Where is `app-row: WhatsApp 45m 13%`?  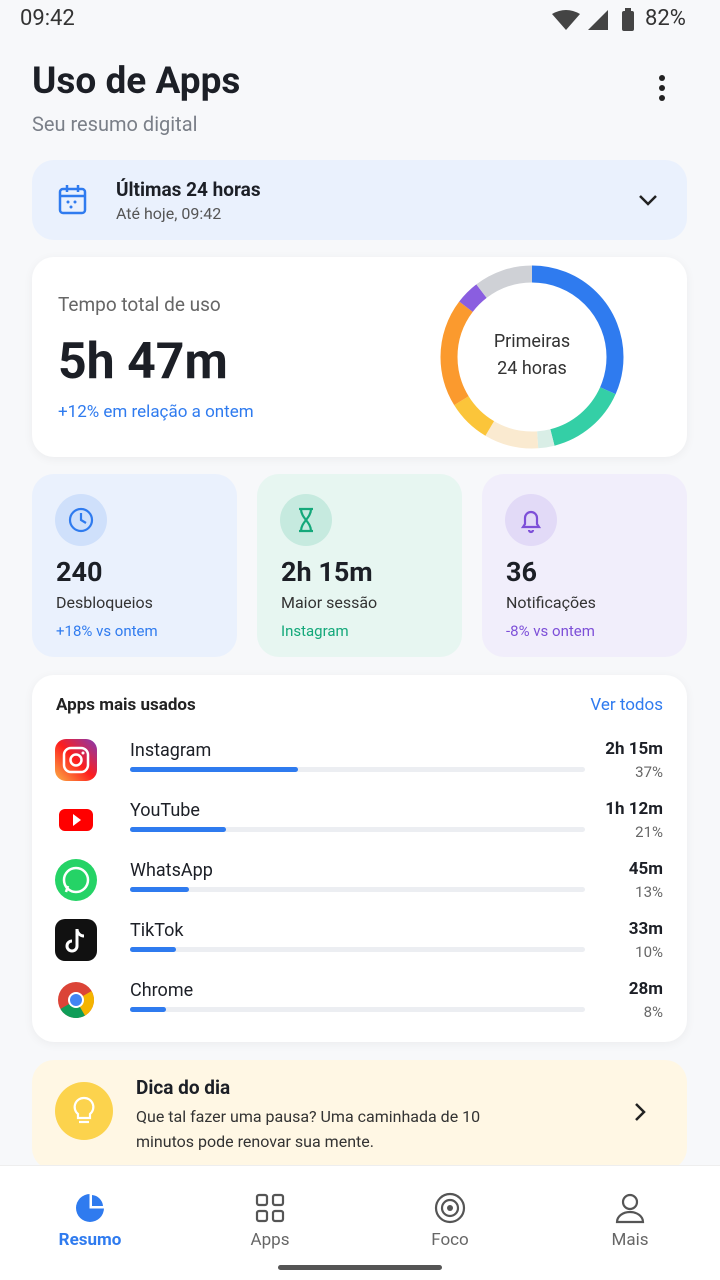
app-row: WhatsApp 45m 13% is located at coordinates (359, 882).